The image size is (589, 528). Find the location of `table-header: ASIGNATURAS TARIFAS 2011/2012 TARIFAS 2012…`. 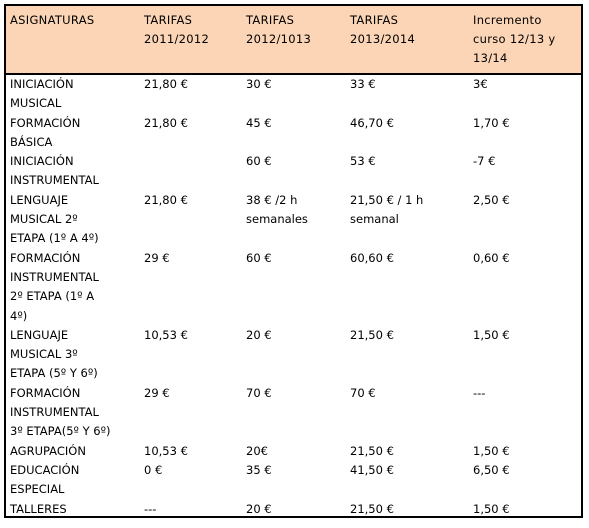

table-header: ASIGNATURAS TARIFAS 2011/2012 TARIFAS 2012… is located at coordinates (293, 40).